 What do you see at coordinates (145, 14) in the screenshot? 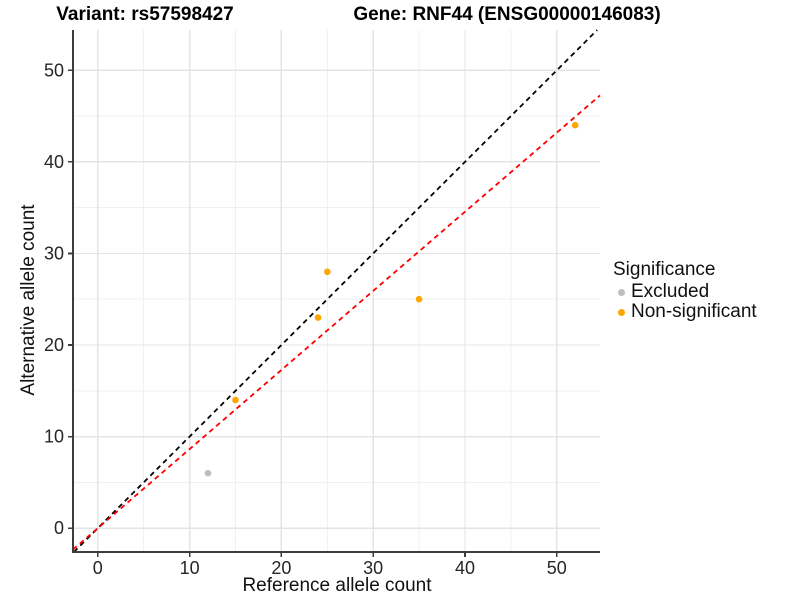
I see `variant-title: Variant: rs57598427` at bounding box center [145, 14].